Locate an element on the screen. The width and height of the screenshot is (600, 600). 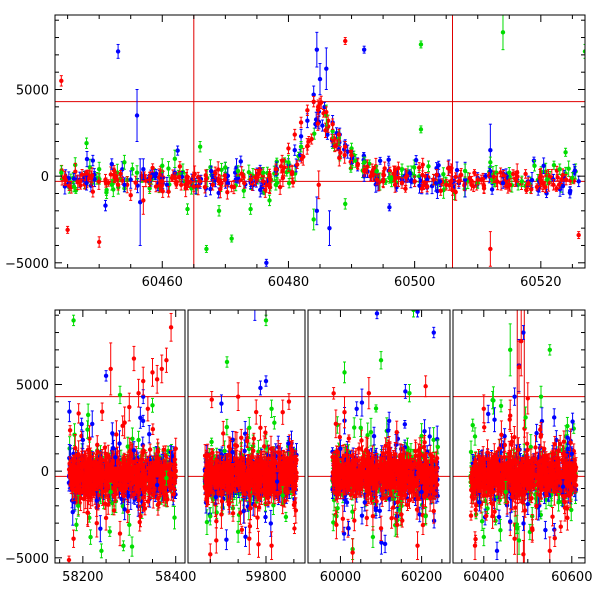
x-tick-label: 60500 is located at coordinates (414, 282).